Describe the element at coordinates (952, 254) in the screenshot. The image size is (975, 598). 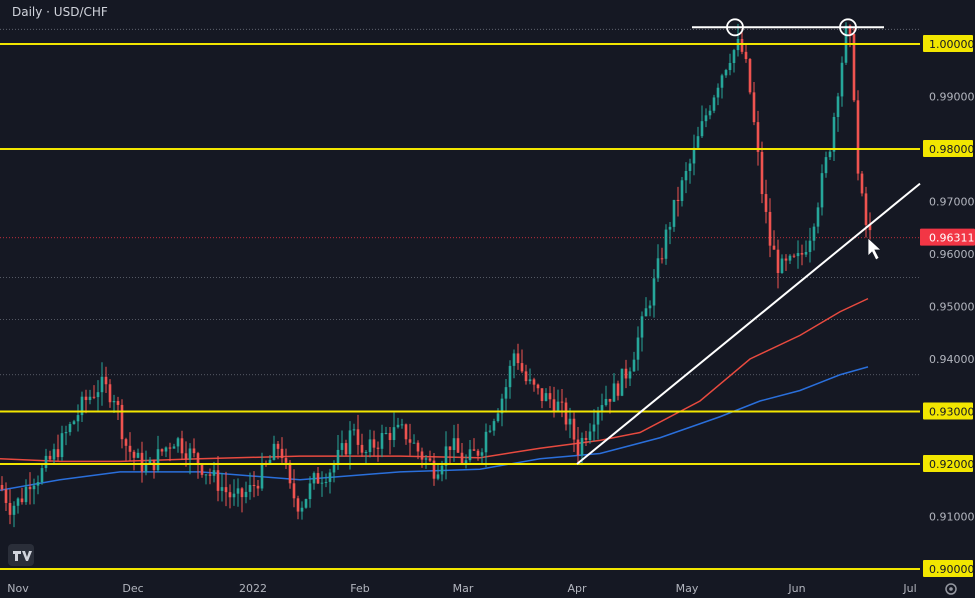
I see `y-tick-label: 0.96000` at that location.